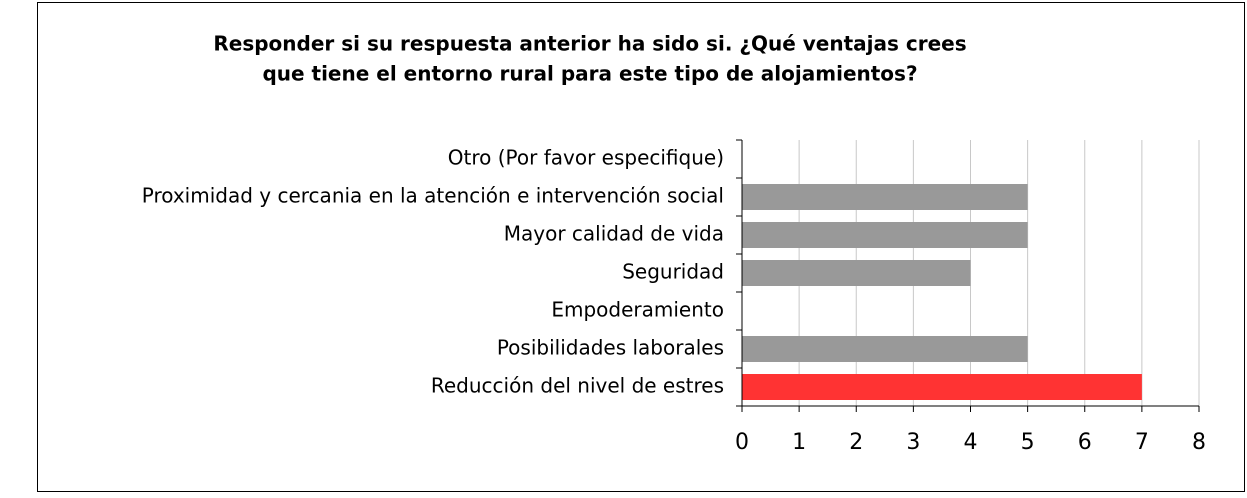 This screenshot has height=498, width=1247. I want to click on y-tick-label: Empoderamiento, so click(637, 310).